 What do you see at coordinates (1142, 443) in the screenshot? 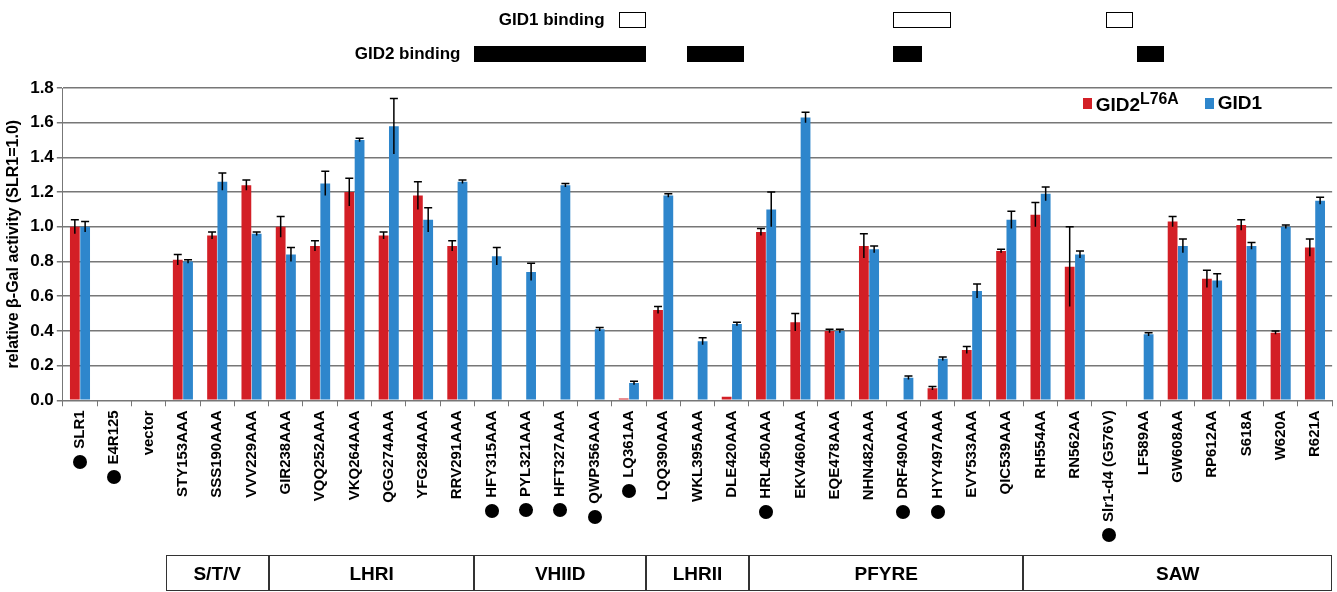
I see `x-tick-label: LF589AA` at bounding box center [1142, 443].